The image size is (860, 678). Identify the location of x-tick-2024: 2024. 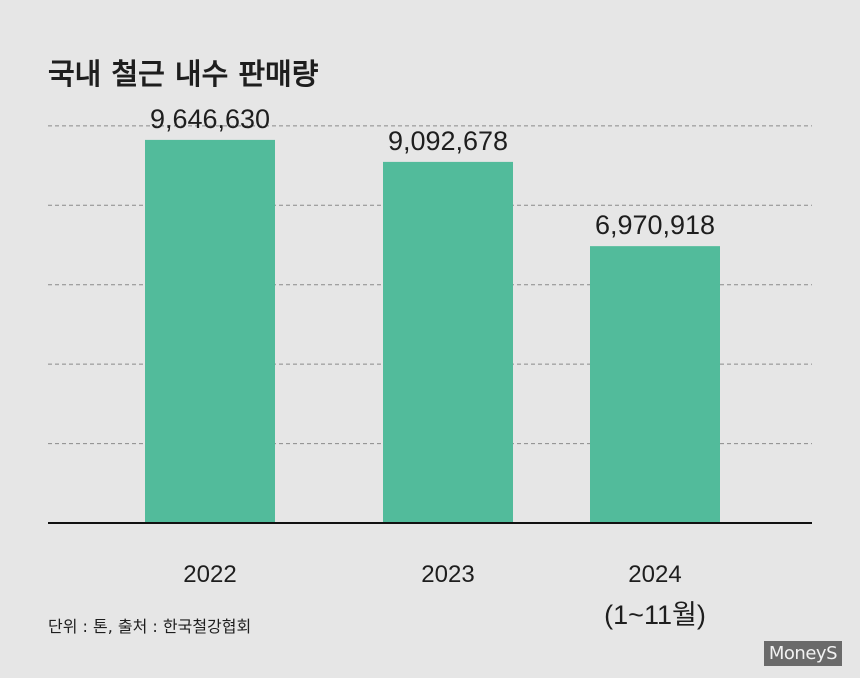
(654, 574).